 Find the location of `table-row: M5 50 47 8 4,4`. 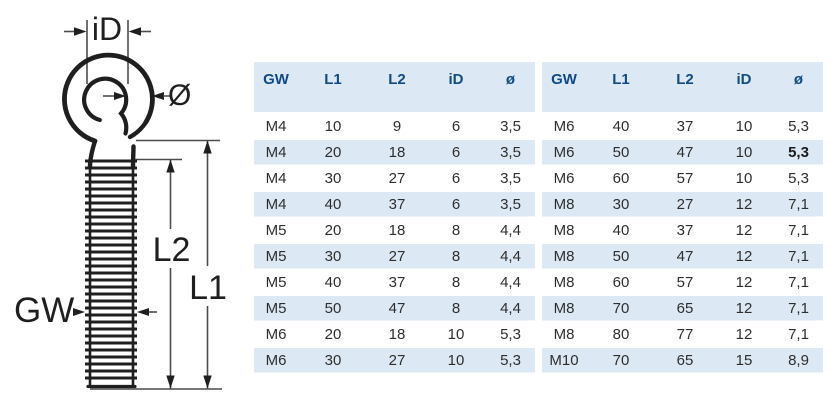

table-row: M5 50 47 8 4,4 is located at coordinates (394, 309).